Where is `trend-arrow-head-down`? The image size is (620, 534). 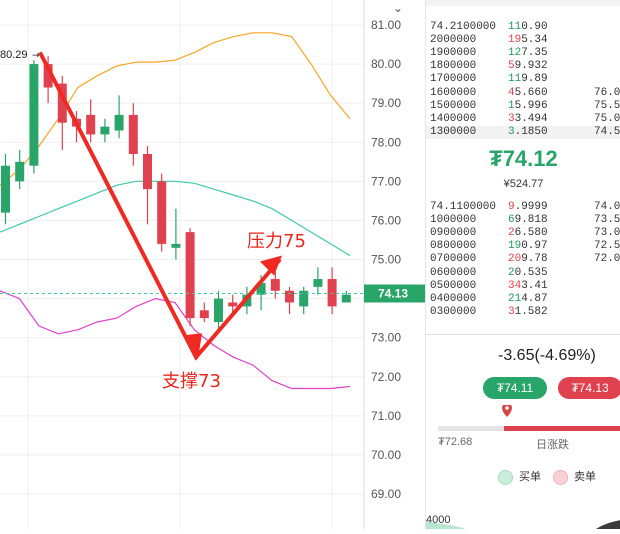
trend-arrow-head-down is located at coordinates (193, 346).